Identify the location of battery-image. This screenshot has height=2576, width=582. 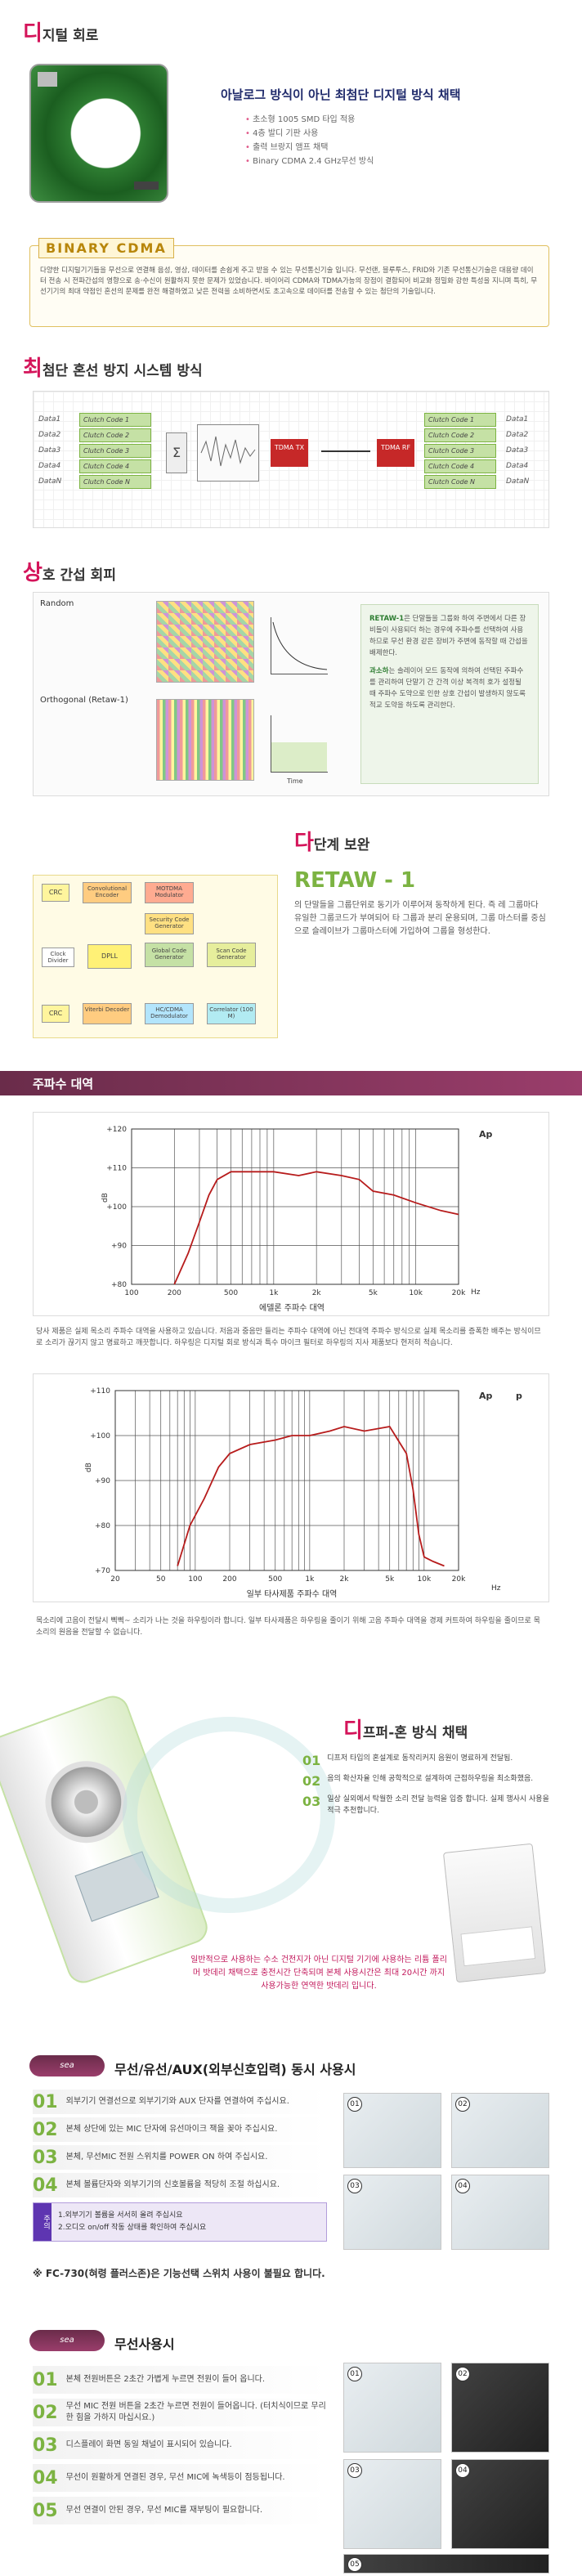
(495, 1913).